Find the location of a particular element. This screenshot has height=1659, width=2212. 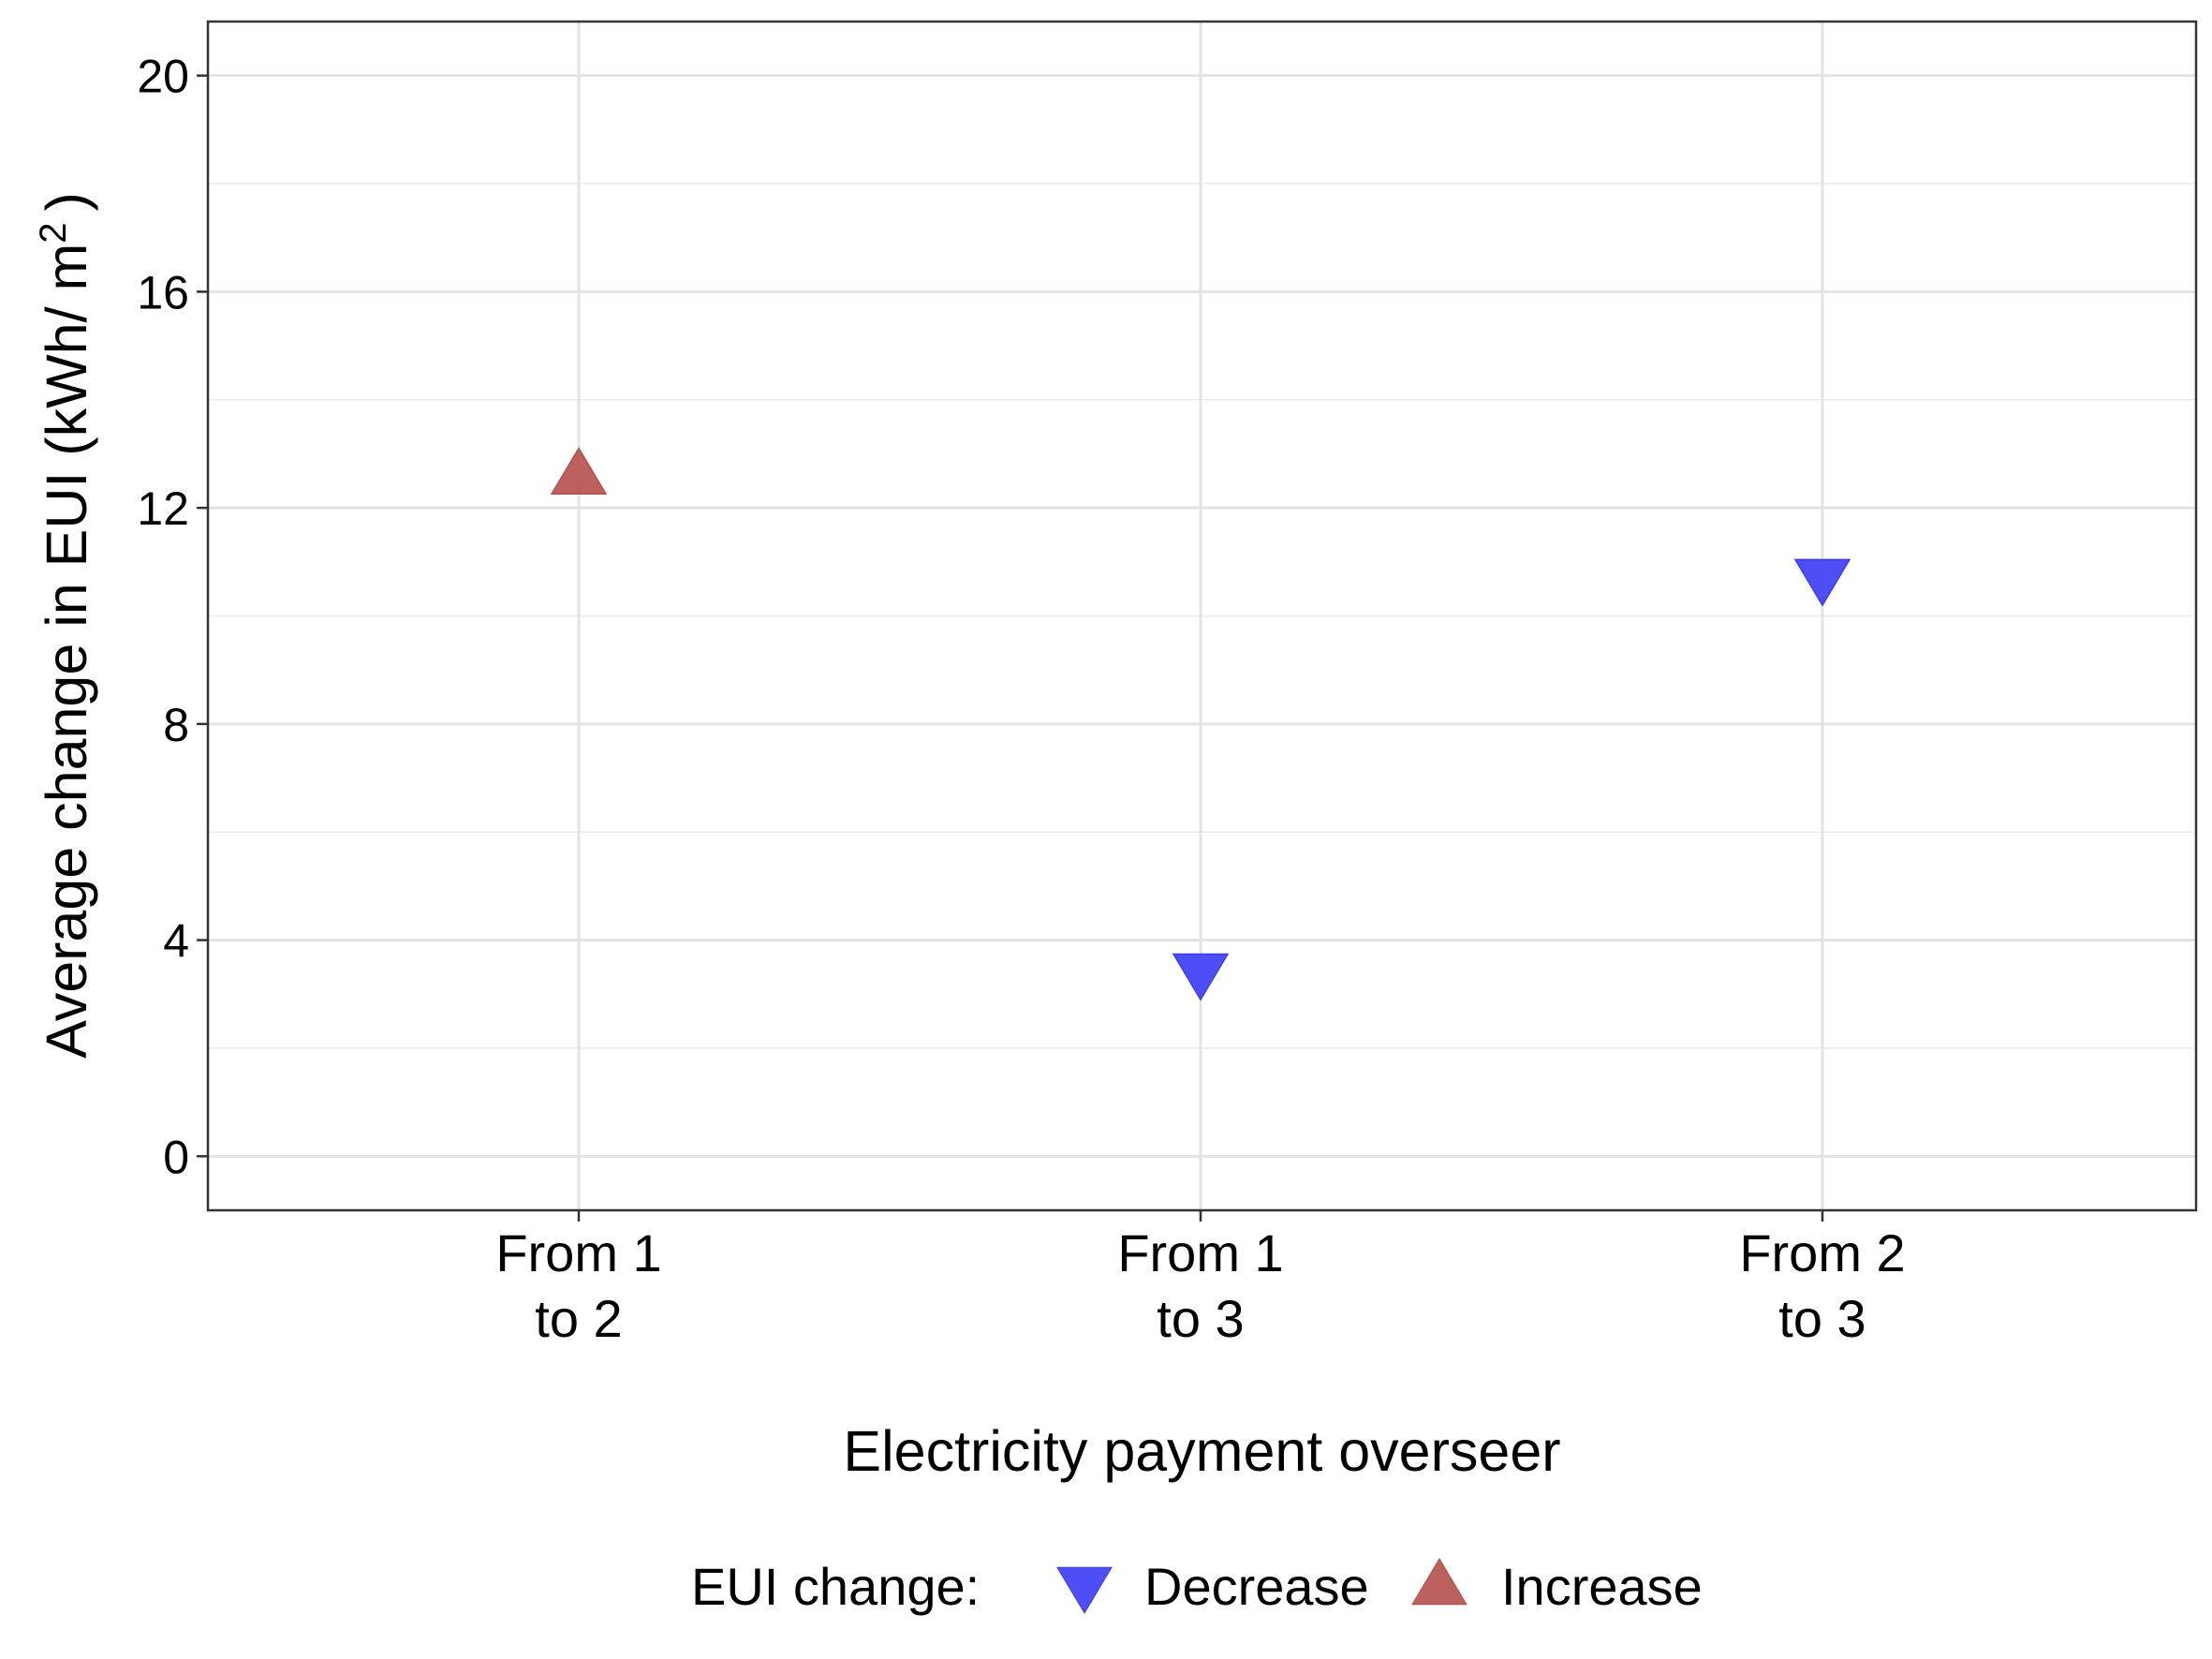

x-tick-label-line: to 2 is located at coordinates (578, 1318).